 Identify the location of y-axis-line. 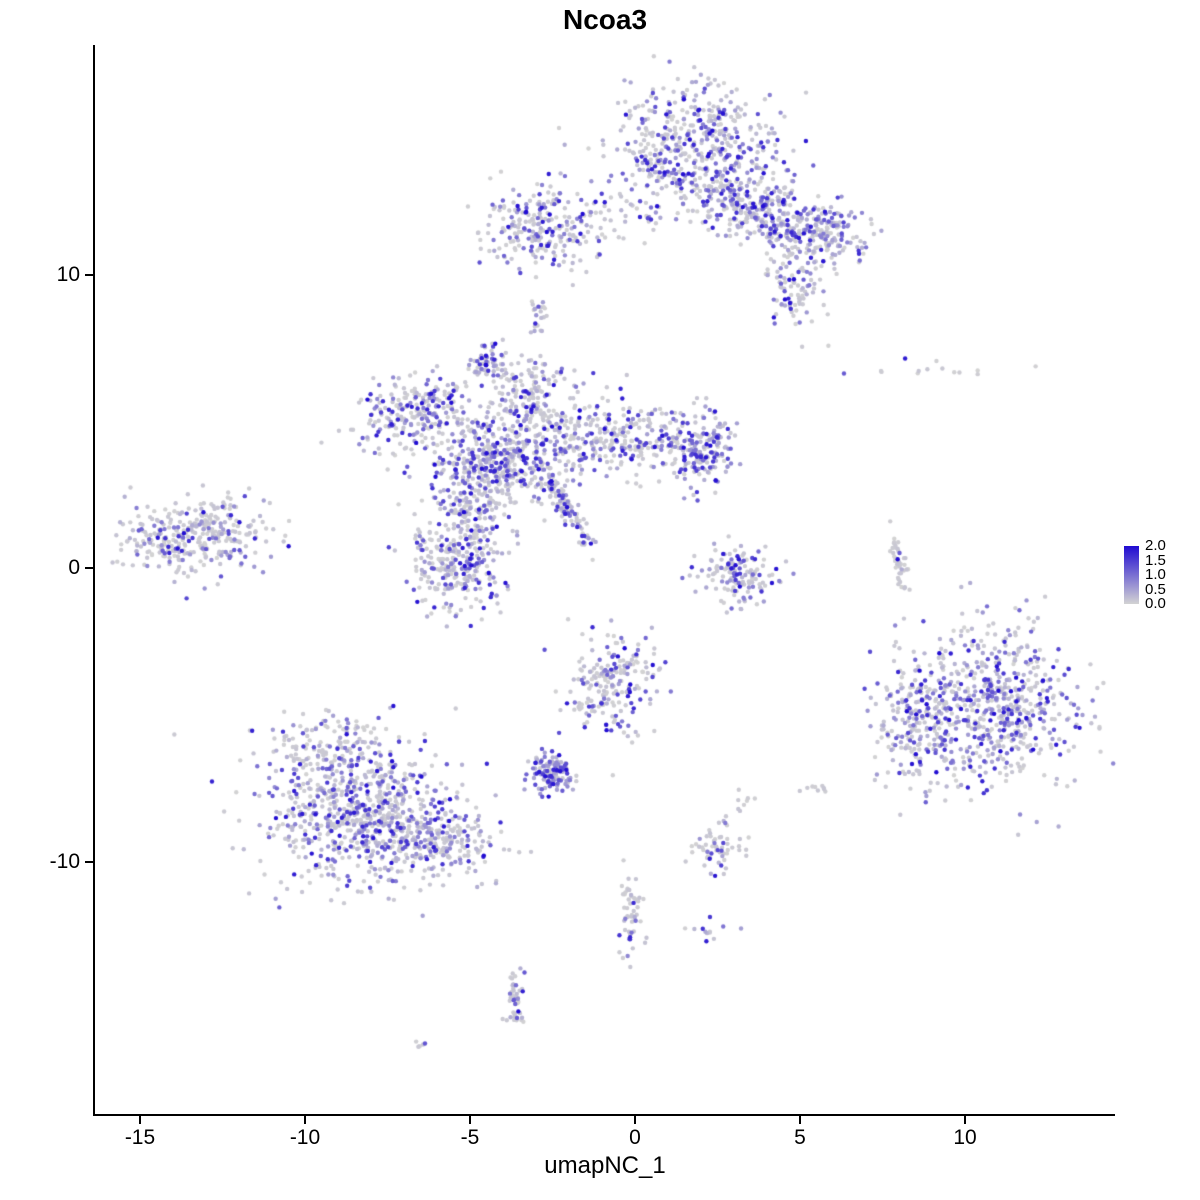
(94, 580).